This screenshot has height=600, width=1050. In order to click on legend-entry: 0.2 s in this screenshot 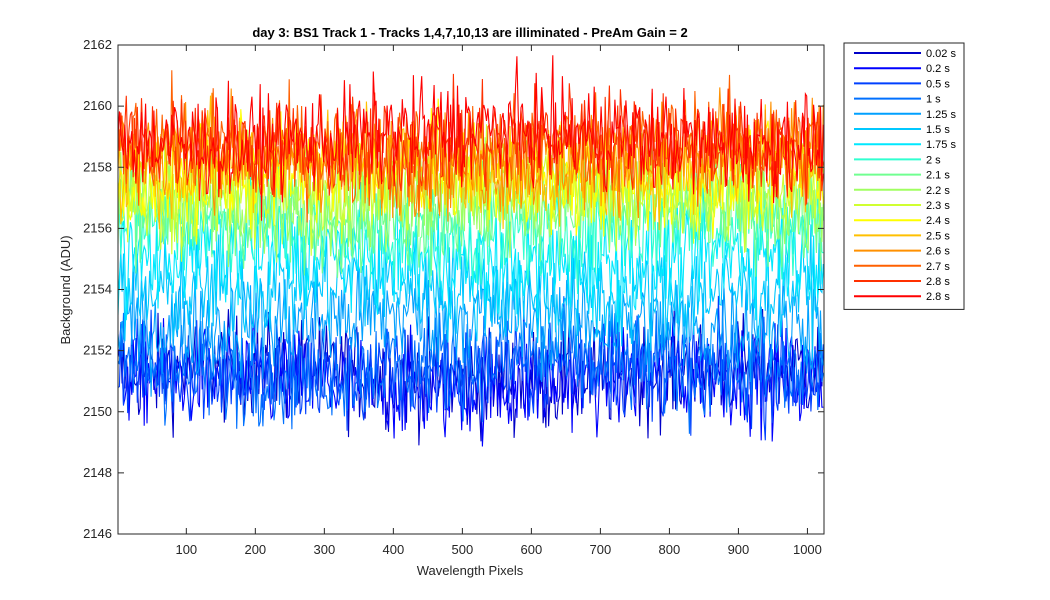, I will do `click(938, 69)`.